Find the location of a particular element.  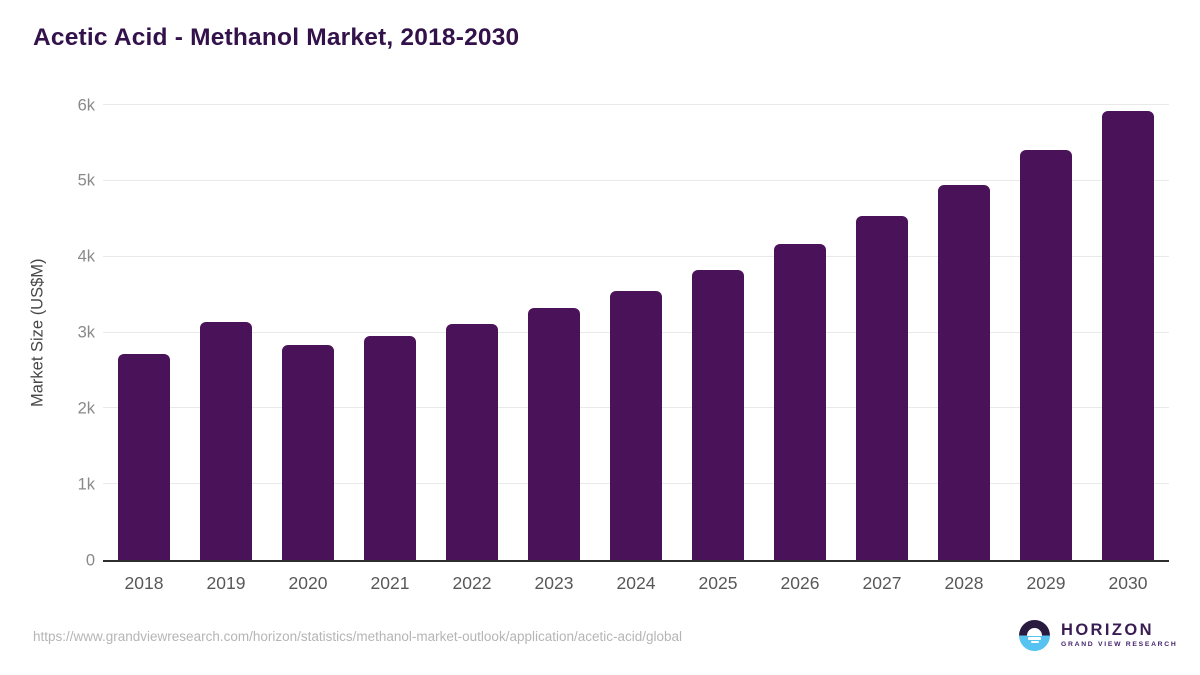

bar-2023 is located at coordinates (554, 434).